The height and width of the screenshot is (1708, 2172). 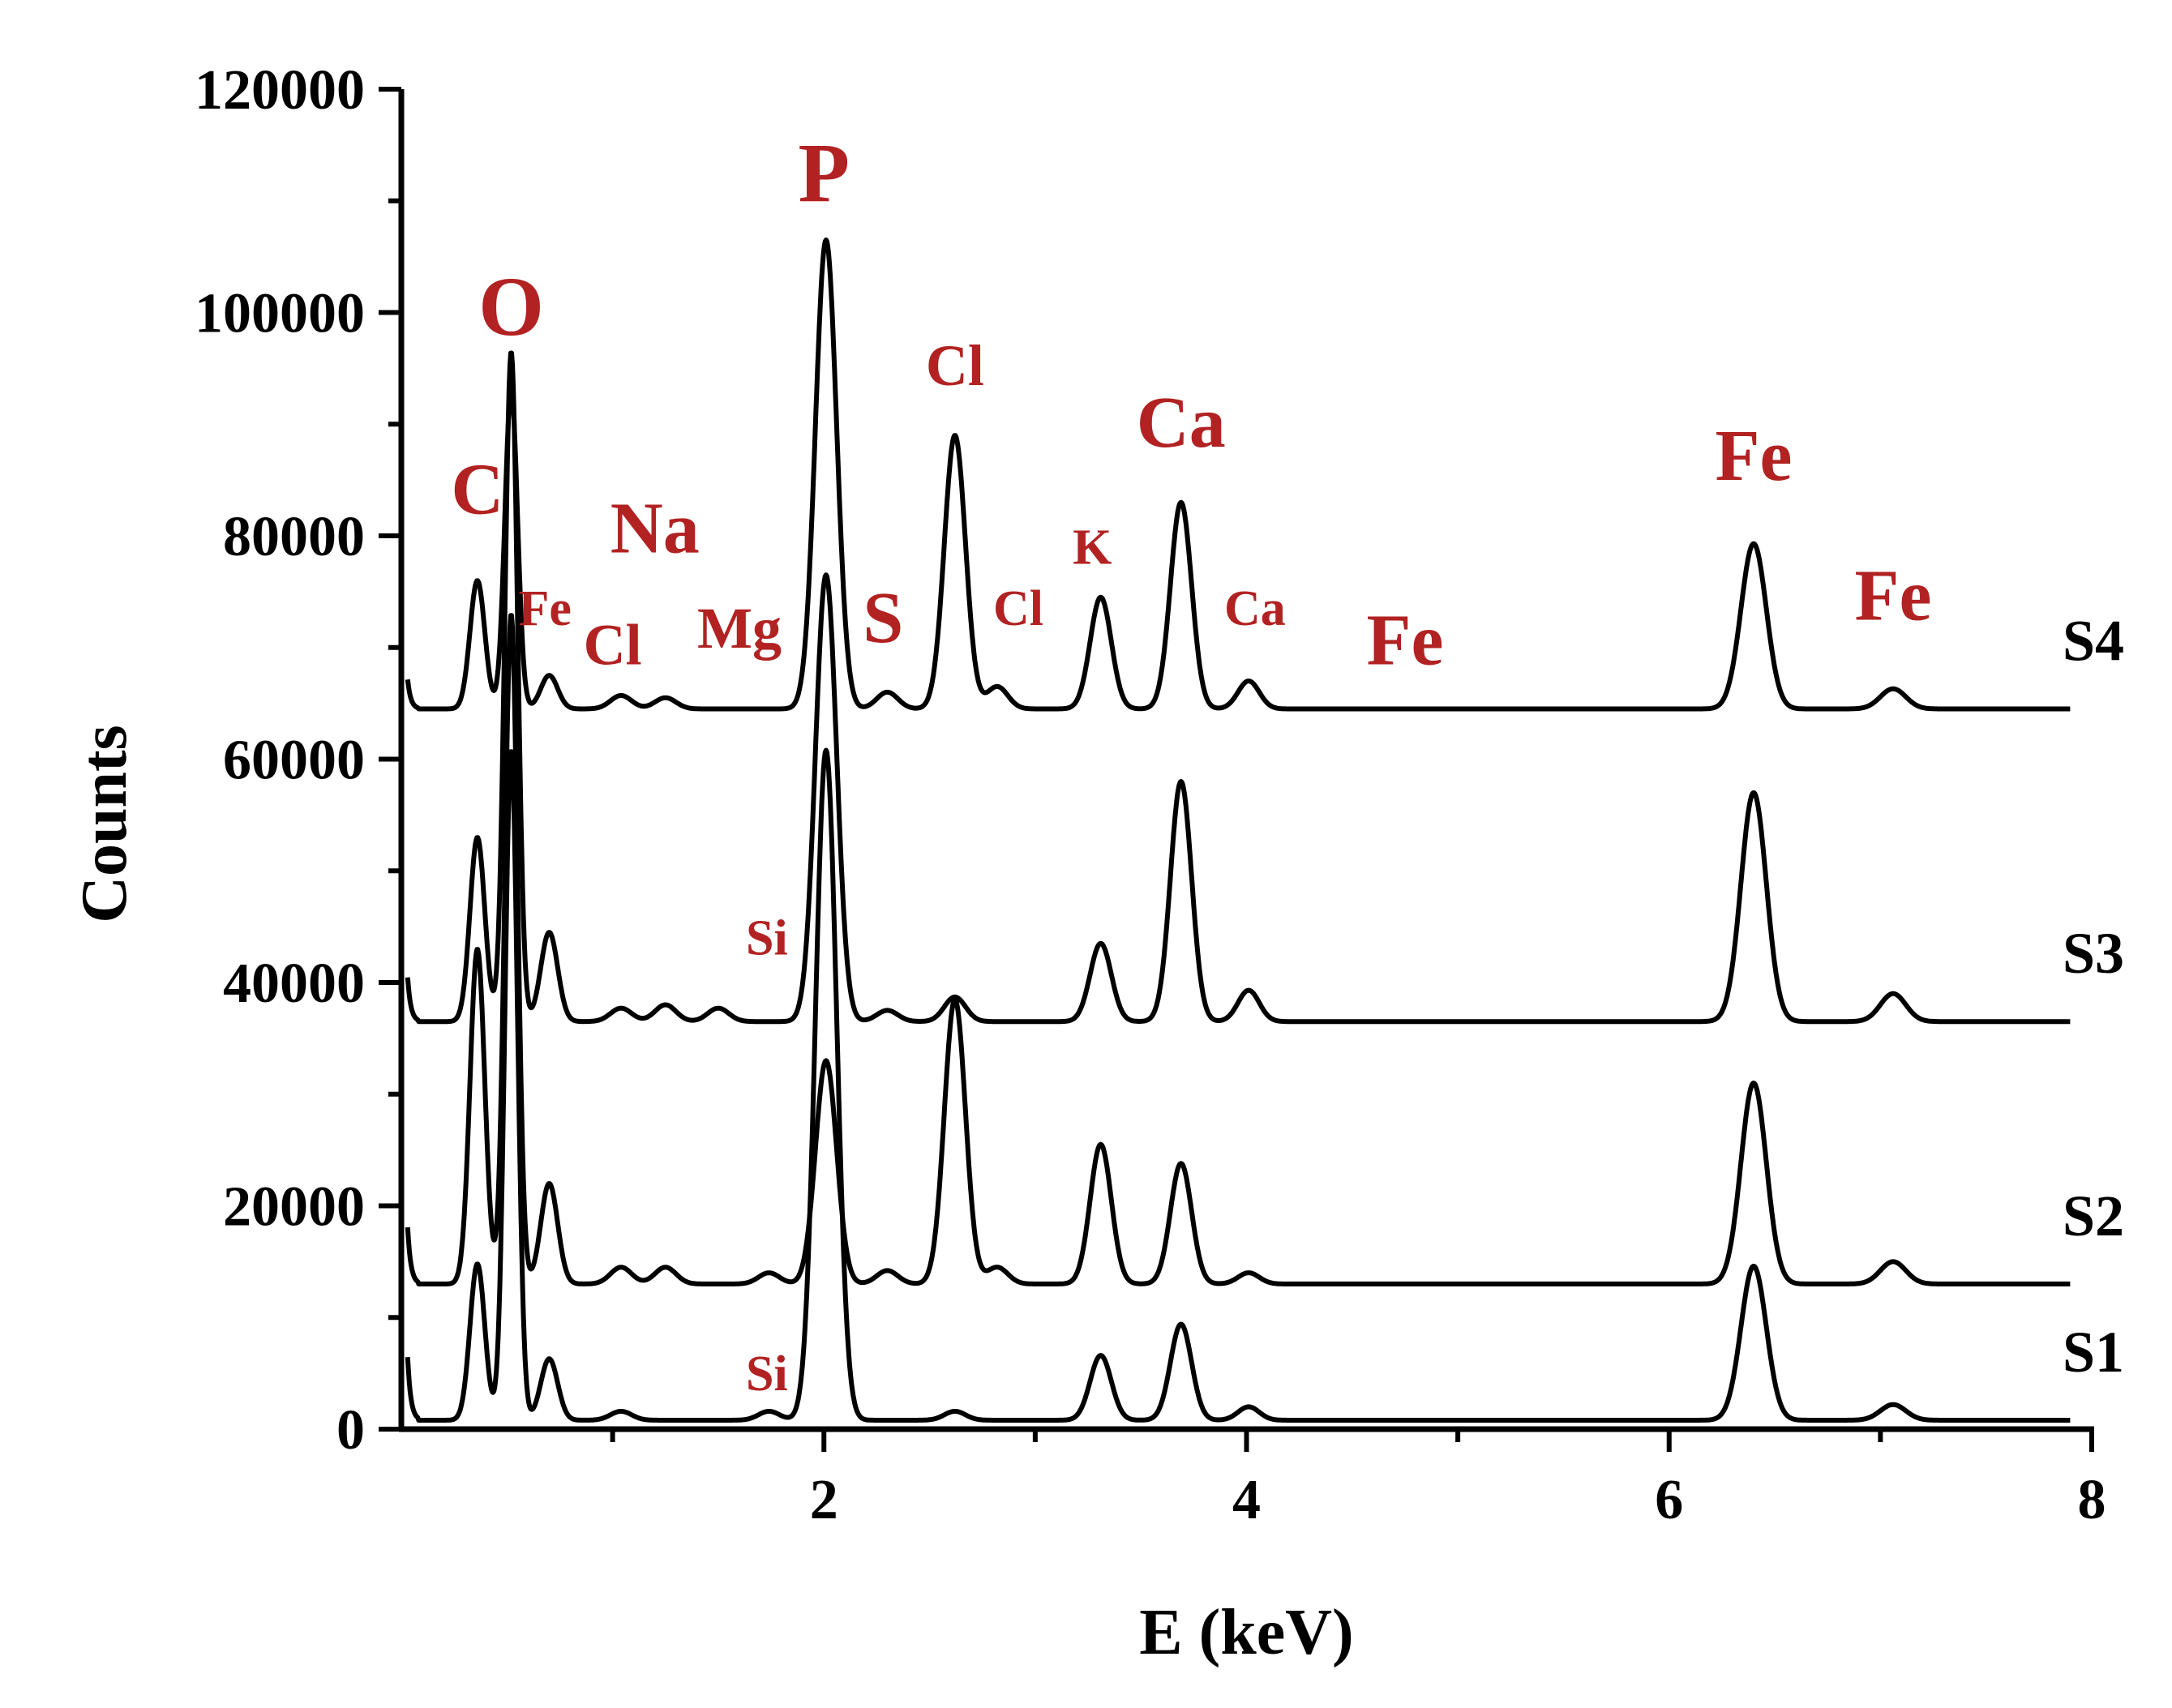 What do you see at coordinates (294, 761) in the screenshot?
I see `y-tick-label: 60000` at bounding box center [294, 761].